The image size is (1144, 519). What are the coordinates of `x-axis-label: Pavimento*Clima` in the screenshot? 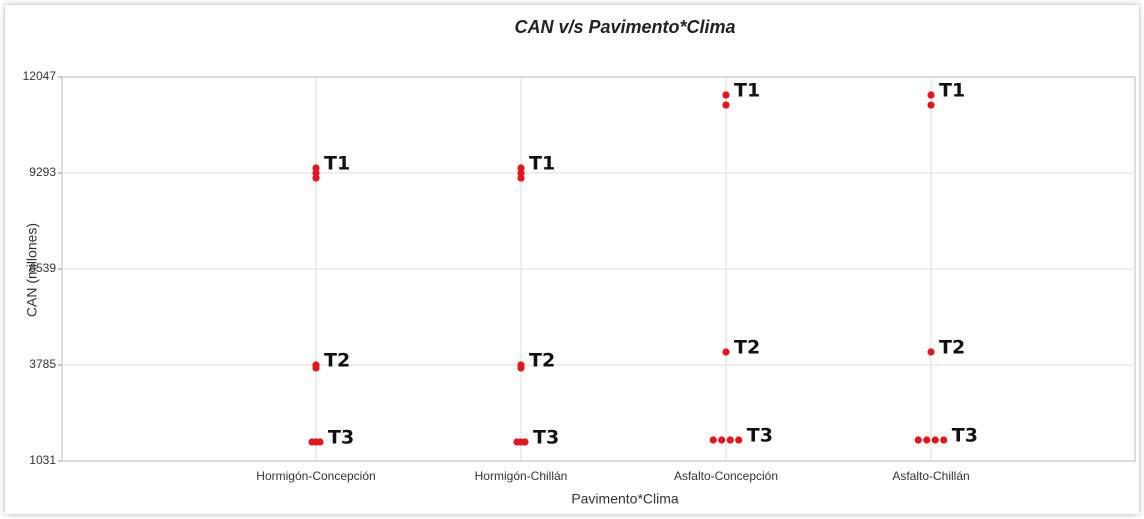 It's located at (625, 499).